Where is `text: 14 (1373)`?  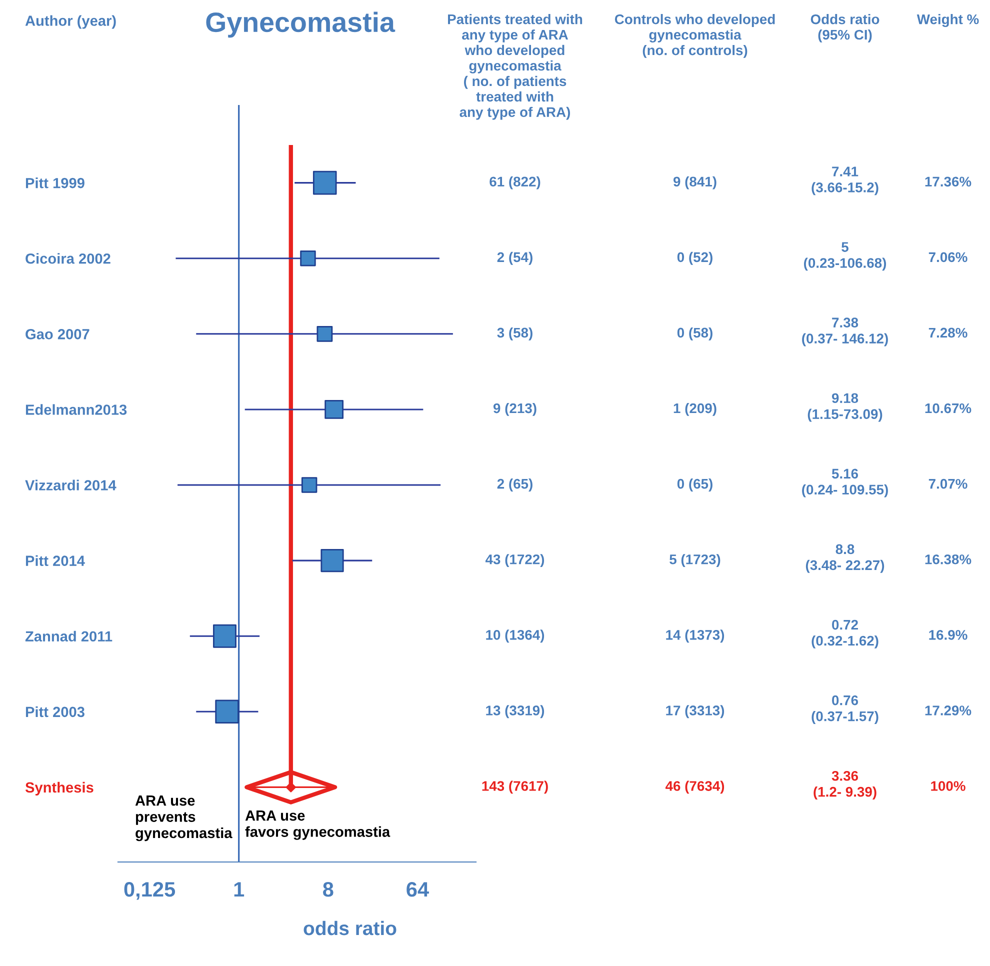 text: 14 (1373) is located at coordinates (695, 636).